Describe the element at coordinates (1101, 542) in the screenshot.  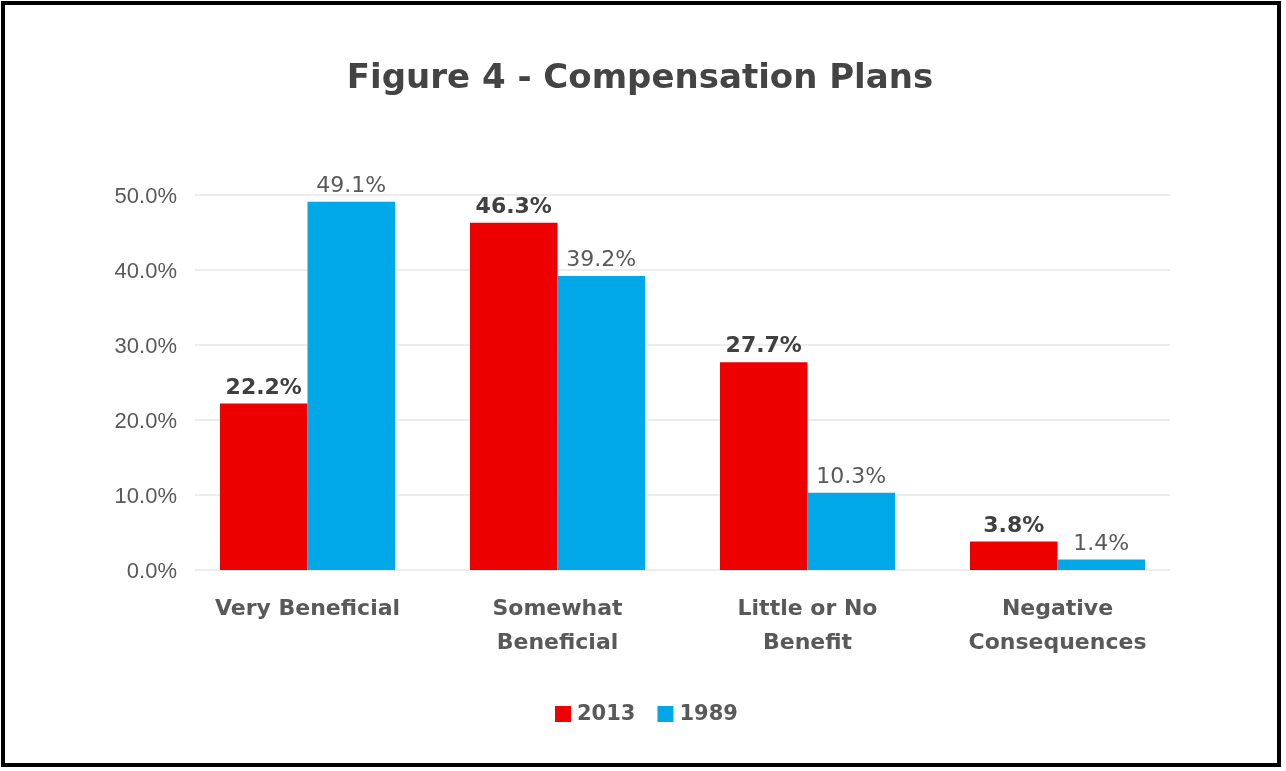
I see `data-label: 1.4%` at that location.